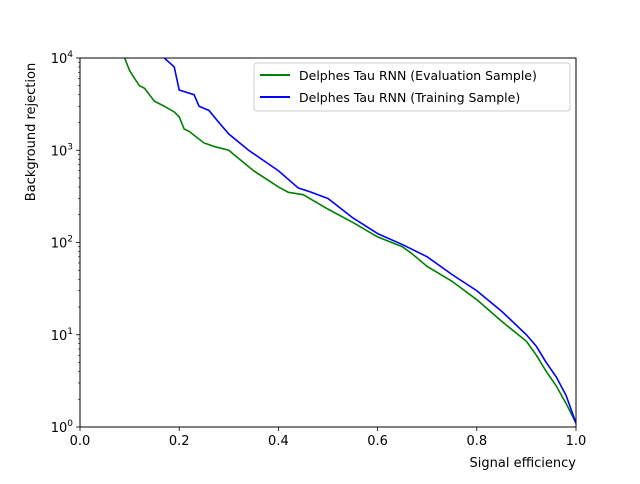 This screenshot has height=484, width=640. Describe the element at coordinates (418, 75) in the screenshot. I see `legend-label-evaluation: Delphes Tau RNN (Evaluation Sample)` at that location.